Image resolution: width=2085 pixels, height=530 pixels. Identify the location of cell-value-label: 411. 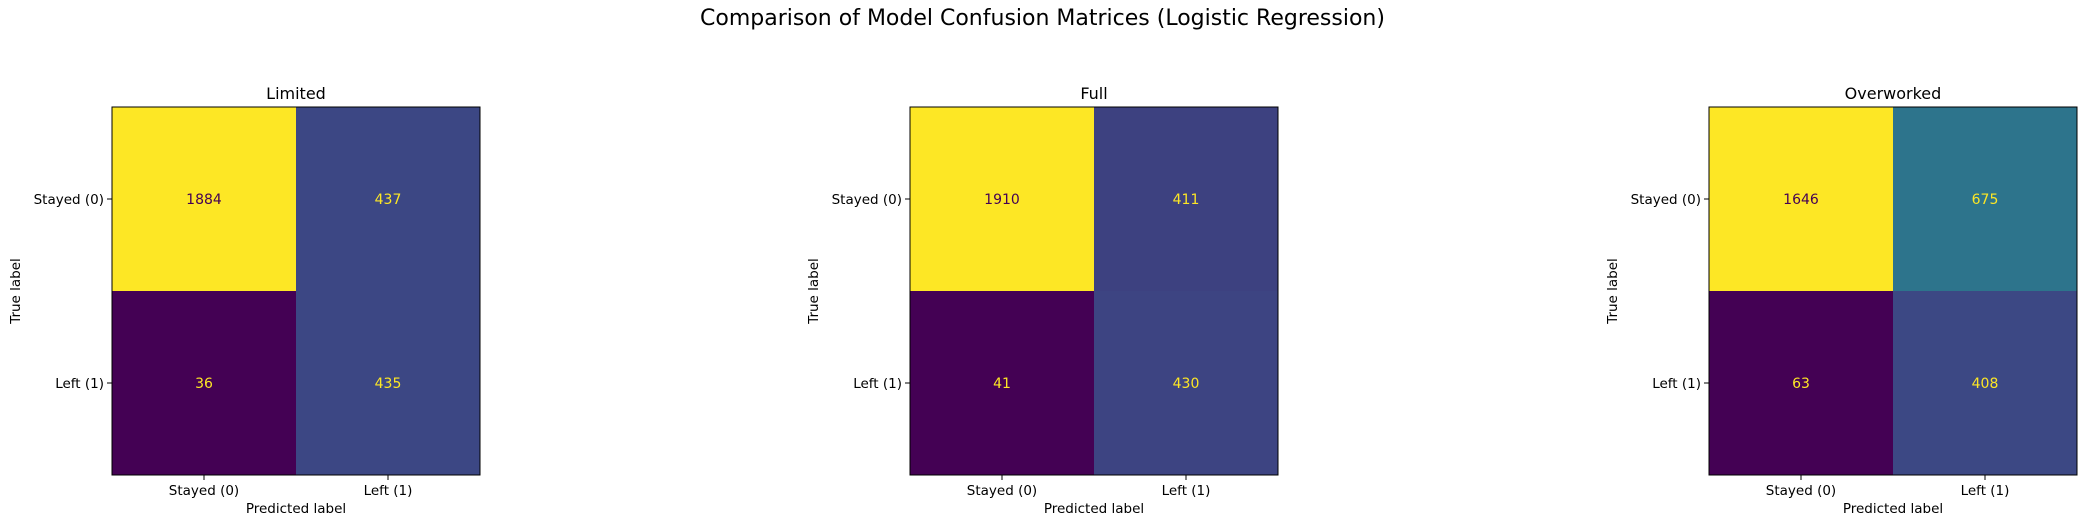
(1186, 200).